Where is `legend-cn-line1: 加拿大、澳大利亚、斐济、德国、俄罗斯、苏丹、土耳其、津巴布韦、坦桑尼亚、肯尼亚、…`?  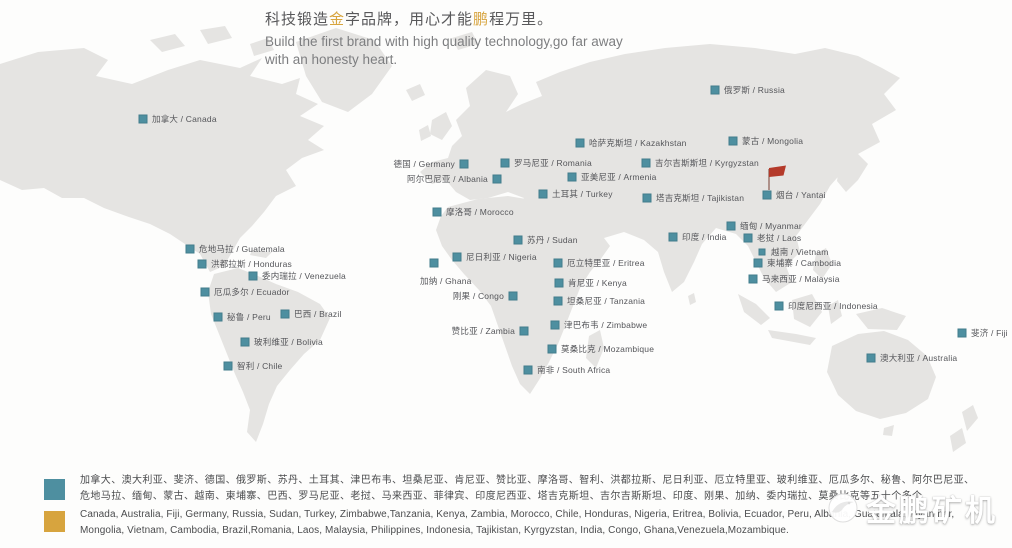 legend-cn-line1: 加拿大、澳大利亚、斐济、德国、俄罗斯、苏丹、土耳其、津巴布韦、坦桑尼亚、肯尼亚、… is located at coordinates (527, 480).